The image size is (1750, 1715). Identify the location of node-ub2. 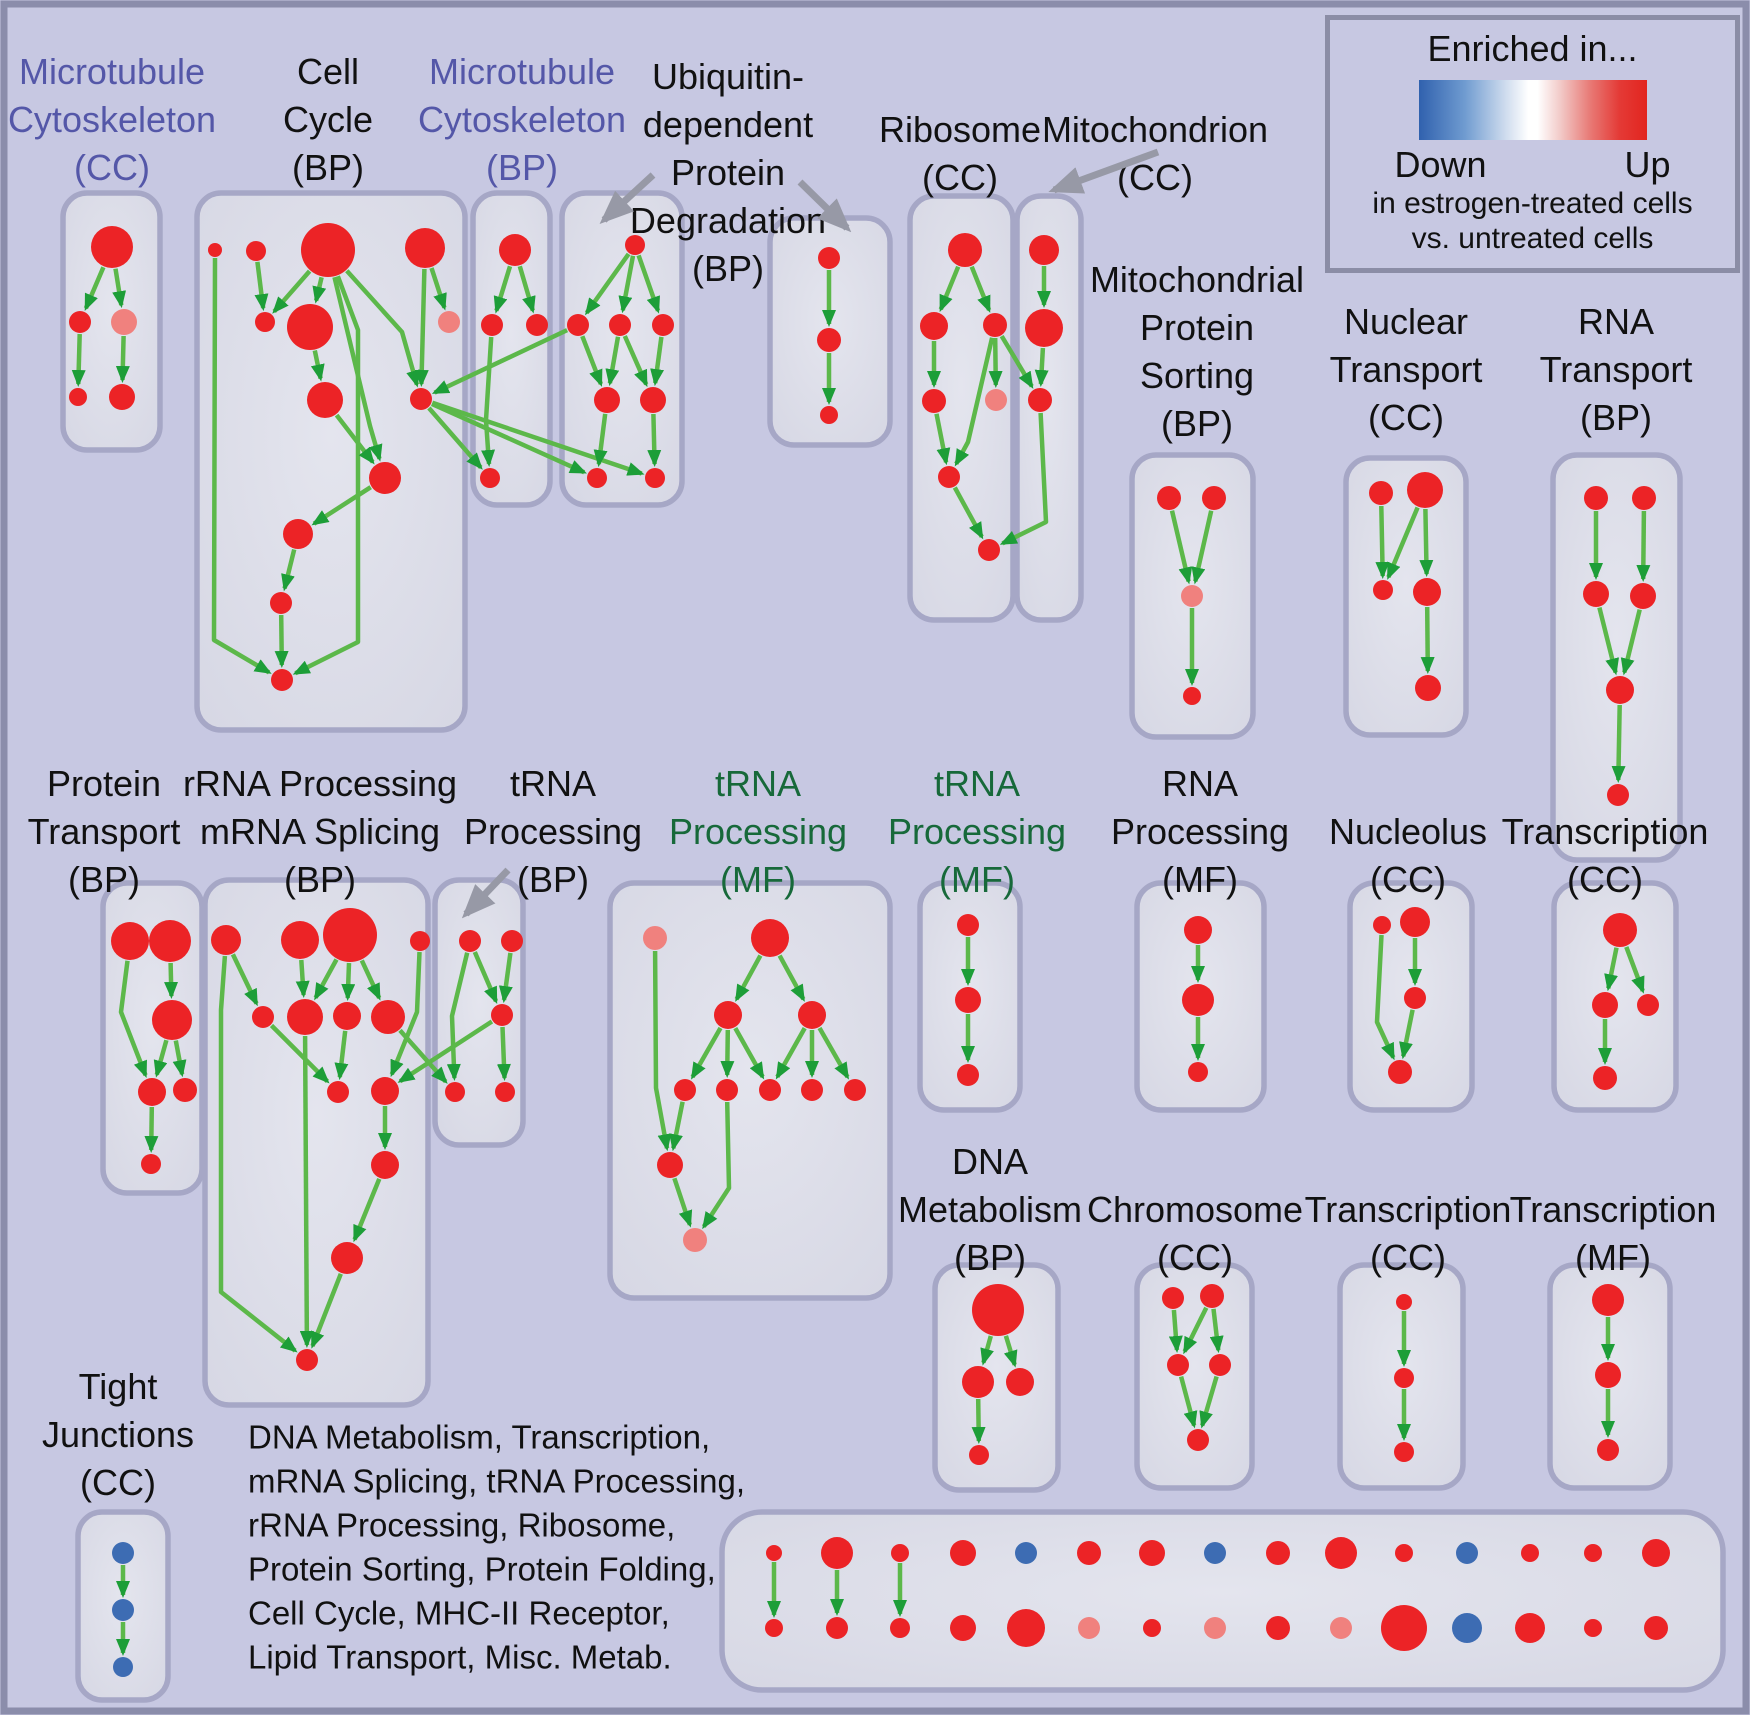
(578, 325).